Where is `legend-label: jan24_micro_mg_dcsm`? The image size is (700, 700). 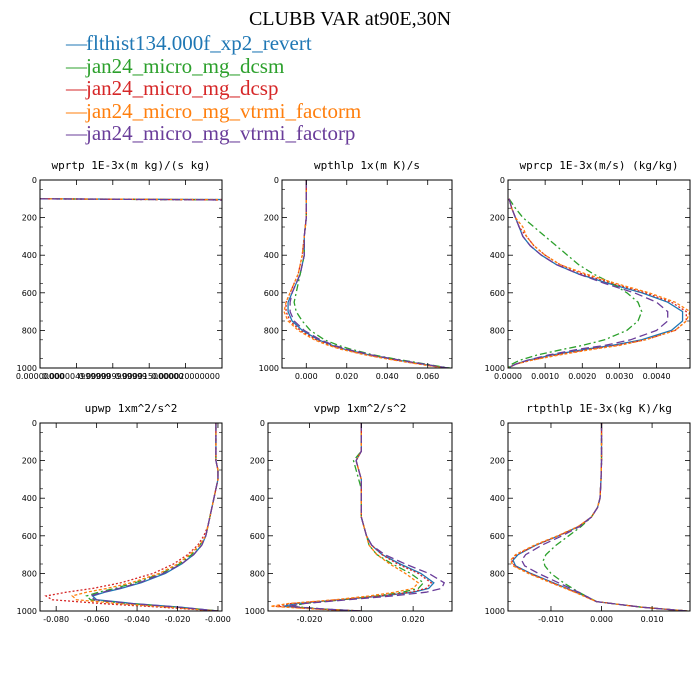 legend-label: jan24_micro_mg_dcsm is located at coordinates (185, 65).